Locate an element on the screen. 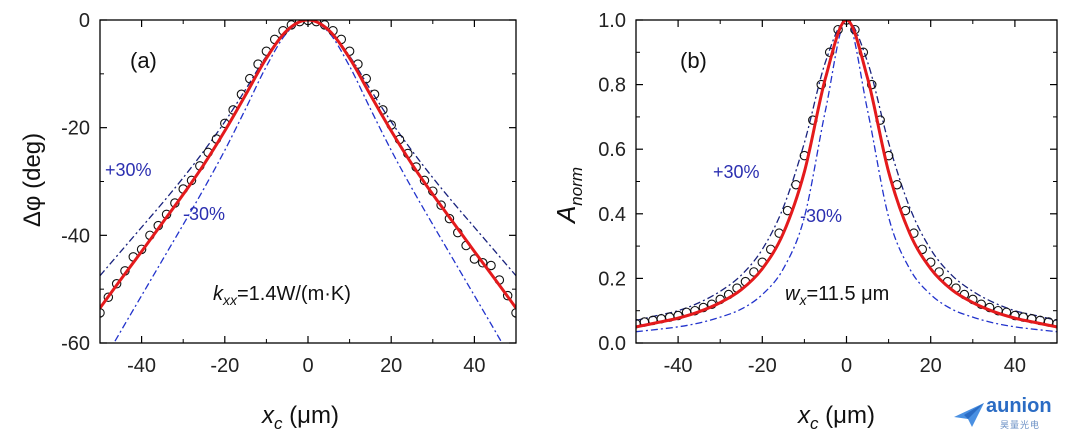  y-tick-label: 0.6 is located at coordinates (612, 150).